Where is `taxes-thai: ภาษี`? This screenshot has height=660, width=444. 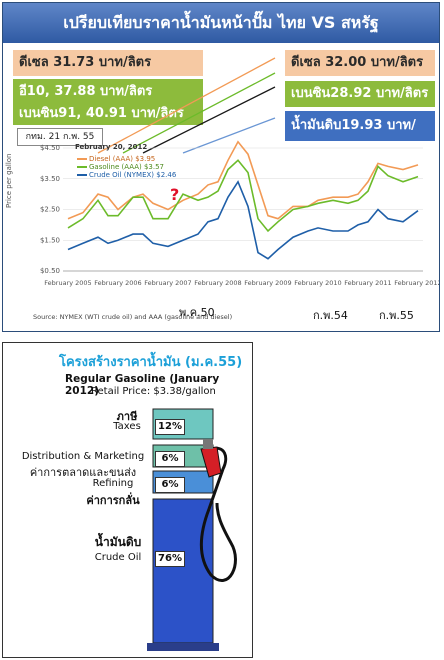
taxes-thai: ภาษี is located at coordinates (127, 416).